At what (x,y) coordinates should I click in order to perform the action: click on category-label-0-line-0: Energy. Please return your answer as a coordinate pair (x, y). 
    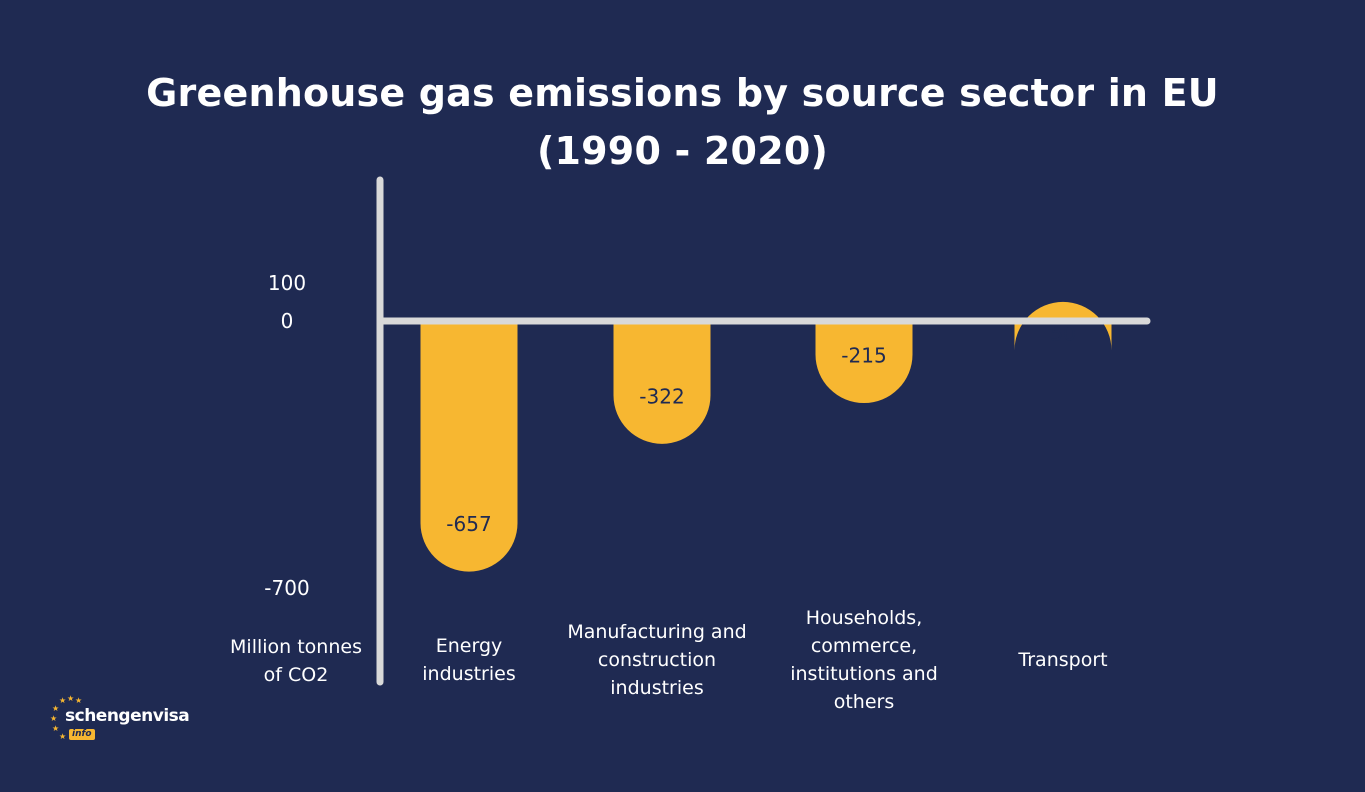
    Looking at the image, I should click on (469, 646).